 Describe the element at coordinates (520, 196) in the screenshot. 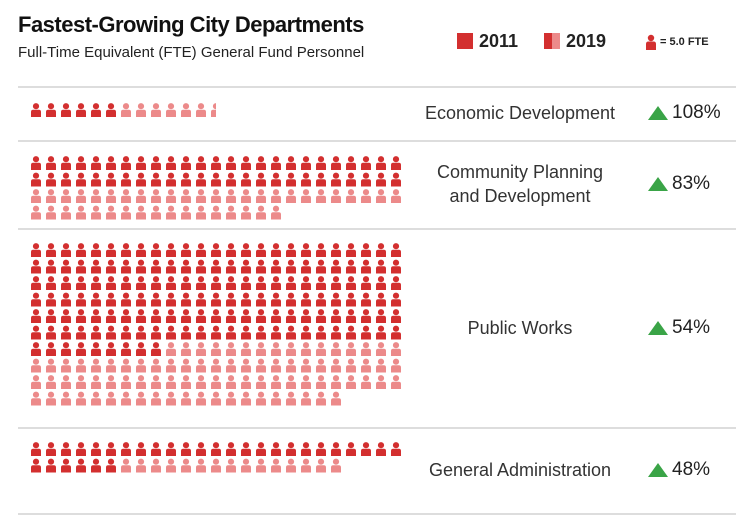

I see `department-label-line: and Development` at that location.